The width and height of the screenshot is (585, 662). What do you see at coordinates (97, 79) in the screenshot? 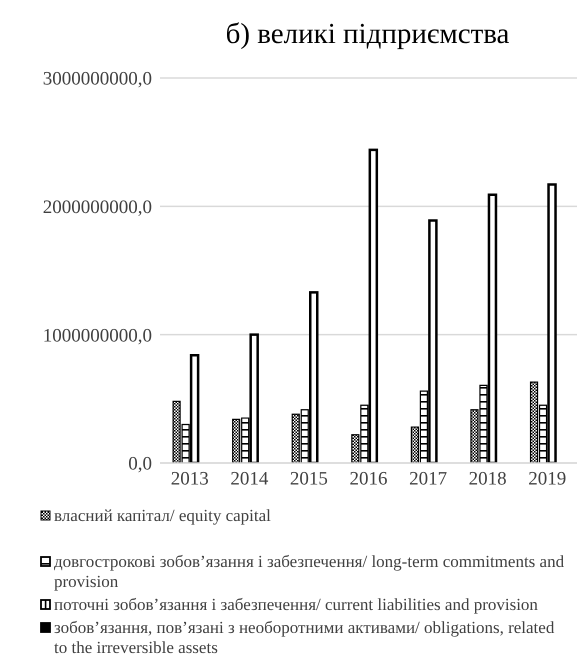
I see `y-tick-label: 3000000000,0` at bounding box center [97, 79].